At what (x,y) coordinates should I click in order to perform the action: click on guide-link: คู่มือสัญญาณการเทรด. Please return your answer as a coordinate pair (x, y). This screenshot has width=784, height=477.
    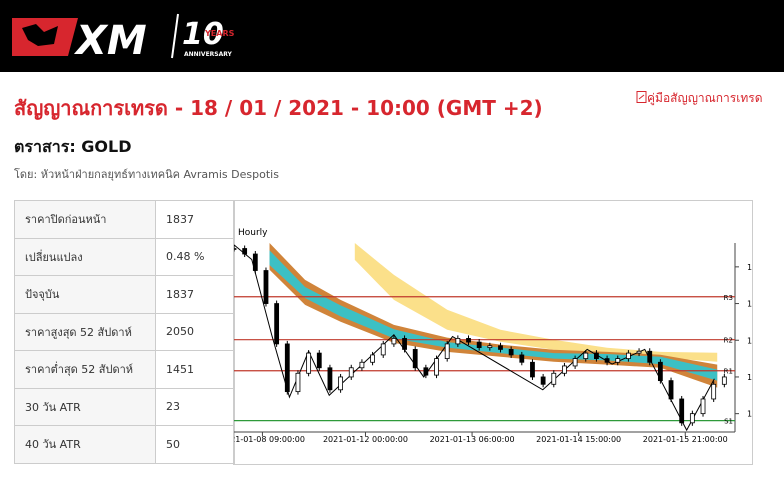
    Looking at the image, I should click on (699, 98).